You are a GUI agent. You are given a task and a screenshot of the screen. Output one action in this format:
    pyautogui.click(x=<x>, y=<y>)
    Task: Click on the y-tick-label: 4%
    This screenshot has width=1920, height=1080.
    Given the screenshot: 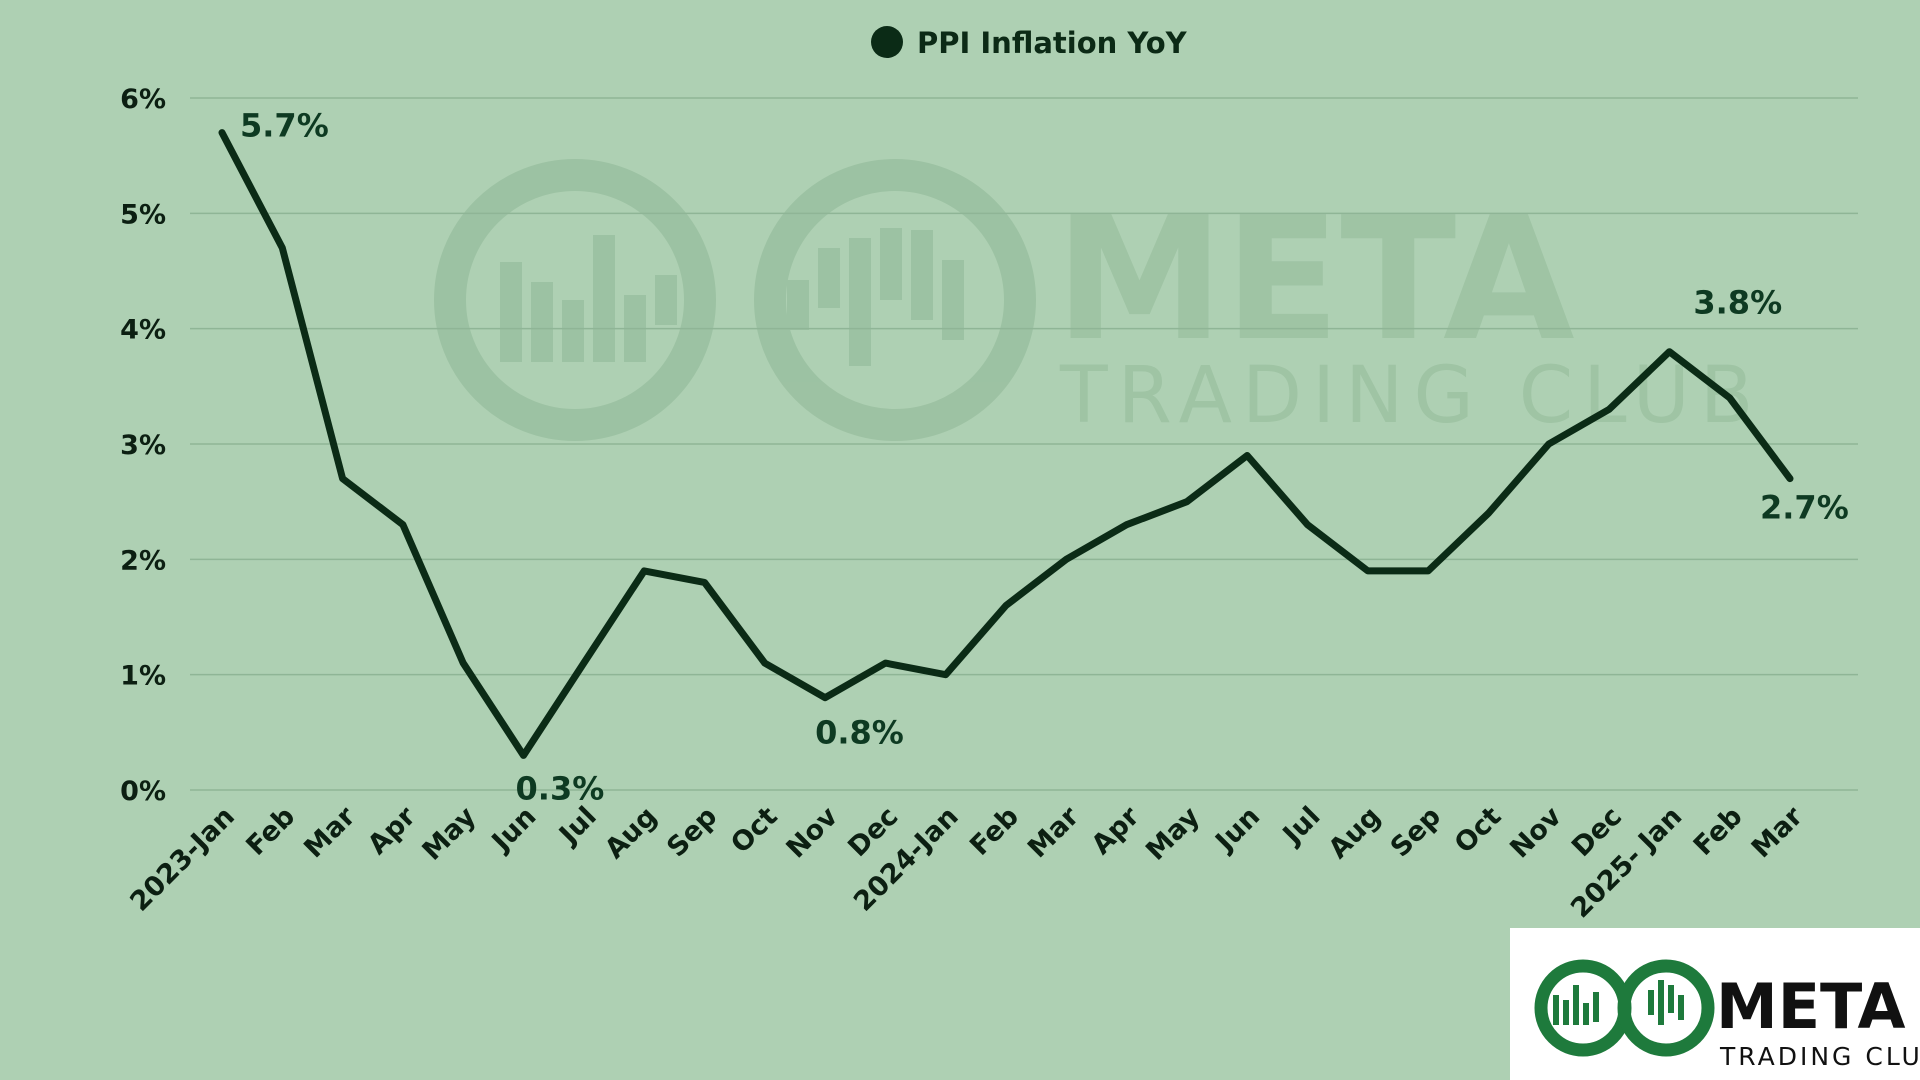 What is the action you would take?
    pyautogui.click(x=143, y=330)
    